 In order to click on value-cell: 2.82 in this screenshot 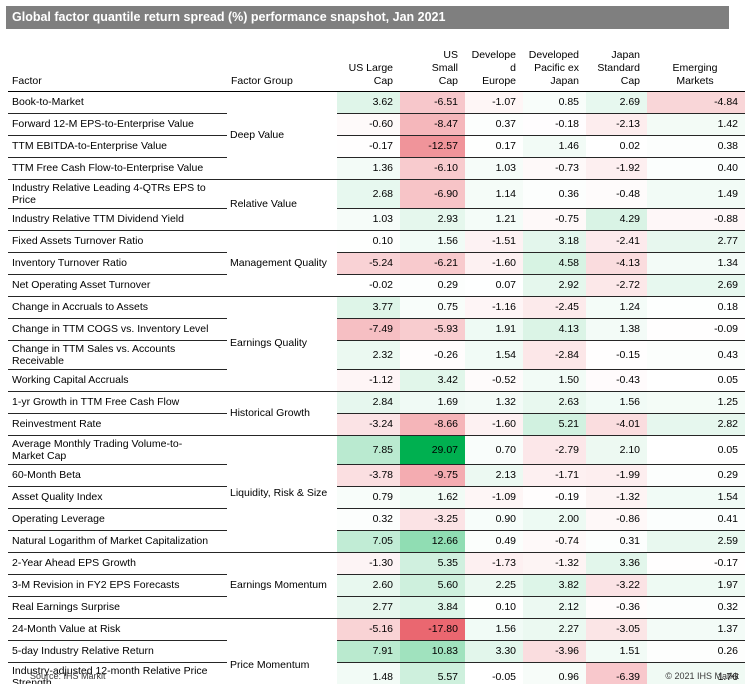, I will do `click(696, 424)`.